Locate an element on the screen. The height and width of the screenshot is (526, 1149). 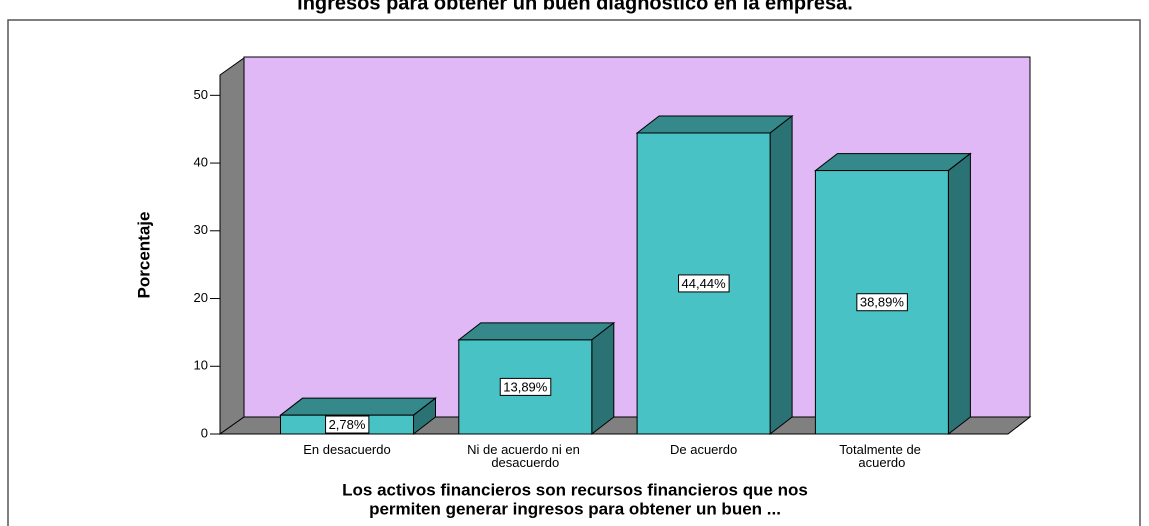
value-label: 44,44% is located at coordinates (704, 283).